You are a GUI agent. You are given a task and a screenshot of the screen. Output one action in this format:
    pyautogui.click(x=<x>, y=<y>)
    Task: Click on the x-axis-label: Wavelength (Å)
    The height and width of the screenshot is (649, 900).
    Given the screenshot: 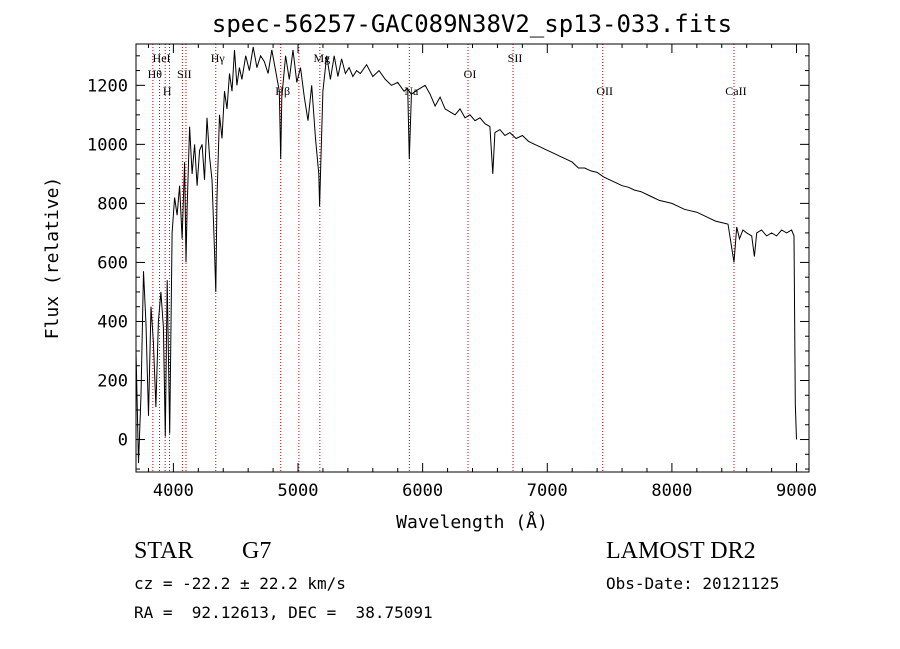 What is the action you would take?
    pyautogui.click(x=472, y=522)
    